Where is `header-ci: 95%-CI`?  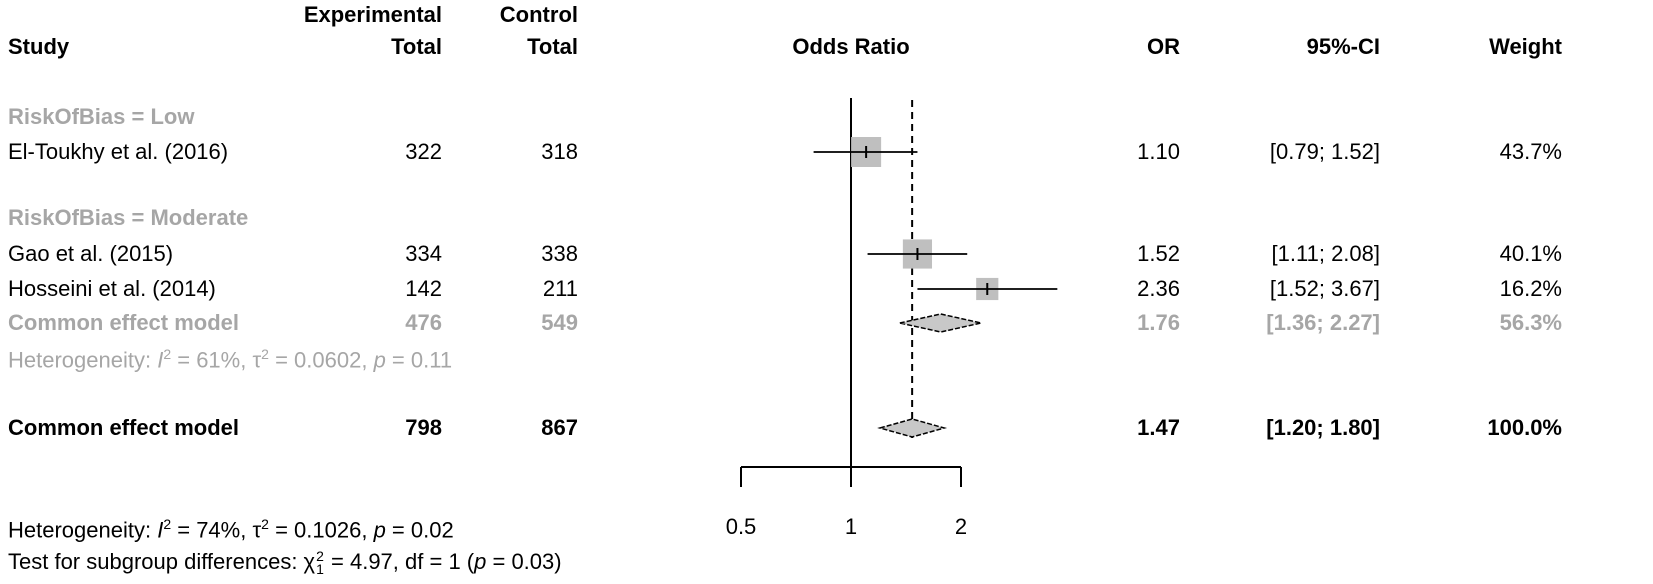
header-ci: 95%-CI is located at coordinates (1343, 46).